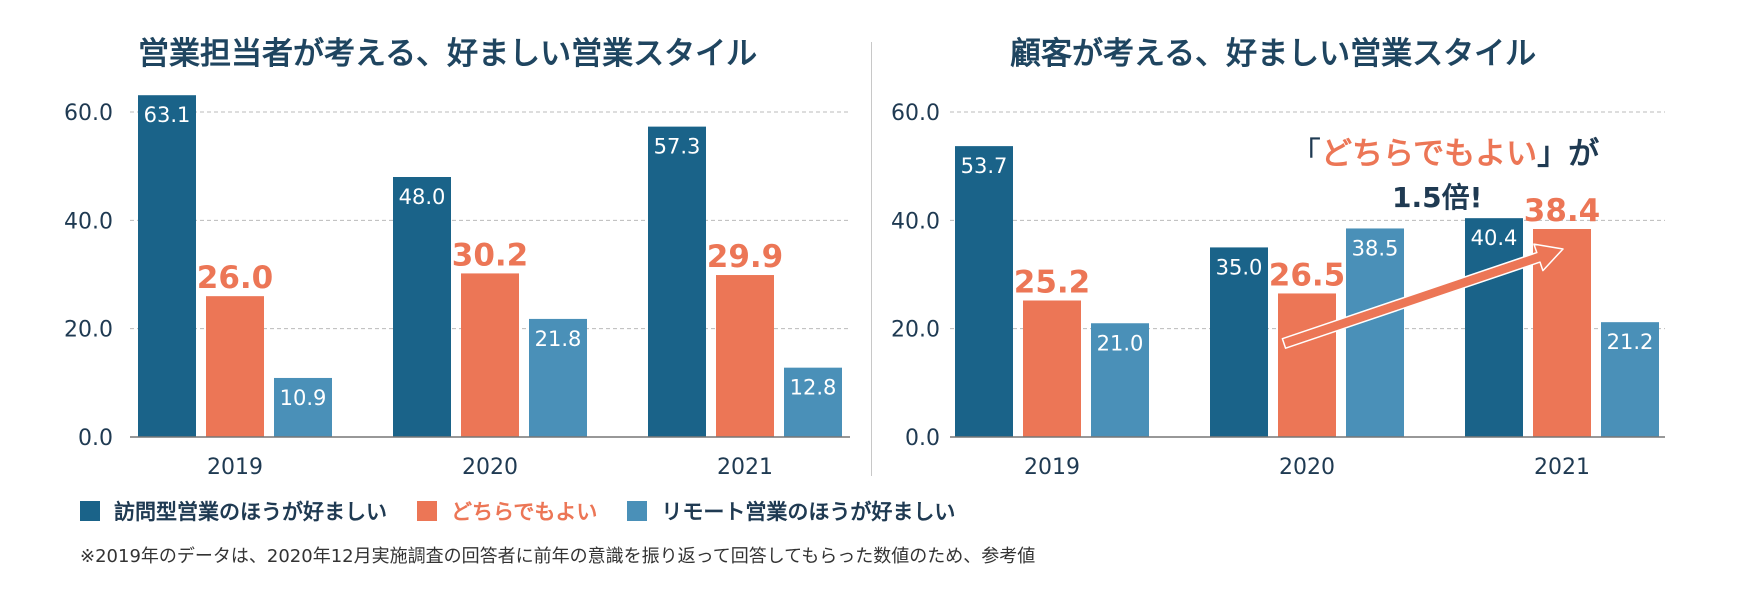 The width and height of the screenshot is (1740, 602). I want to click on chart-title-customer: 顧客が考える、好ましい営業スタイル, so click(1273, 54).